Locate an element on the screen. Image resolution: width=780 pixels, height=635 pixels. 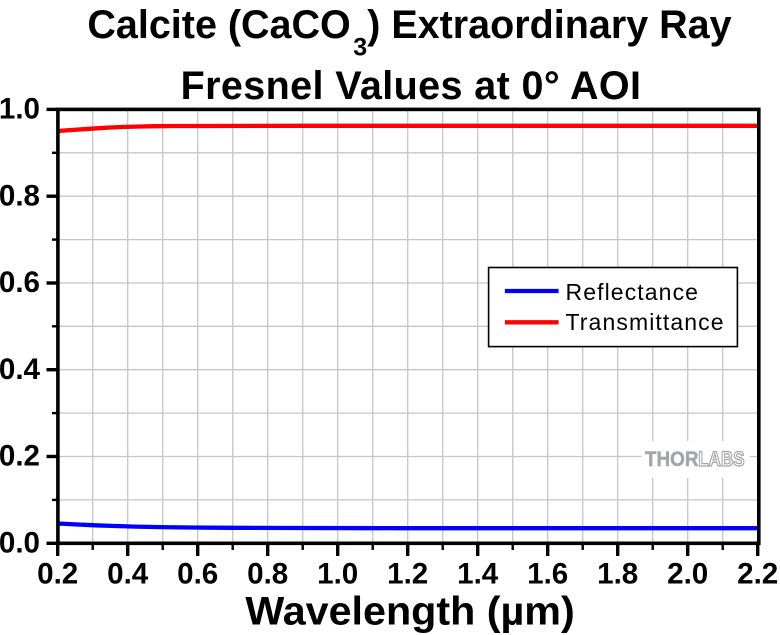
svg-text: 0.0 is located at coordinates (20, 542).